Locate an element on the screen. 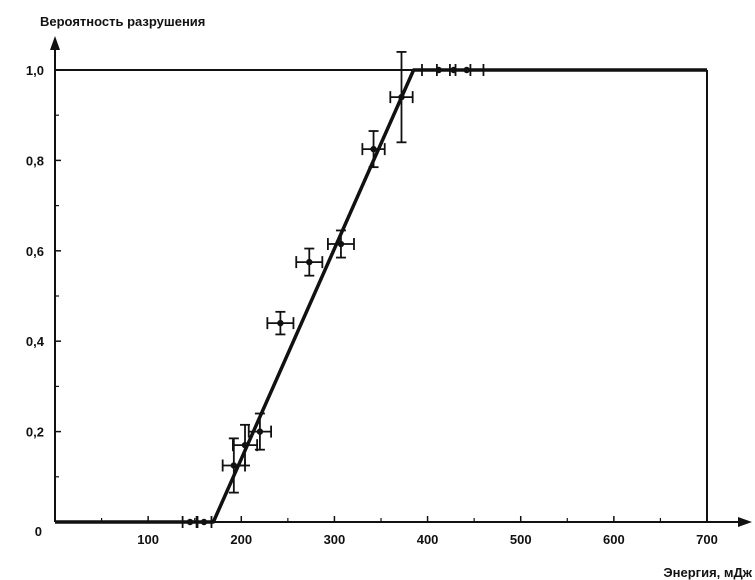  x-tick-label: 200 is located at coordinates (241, 539).